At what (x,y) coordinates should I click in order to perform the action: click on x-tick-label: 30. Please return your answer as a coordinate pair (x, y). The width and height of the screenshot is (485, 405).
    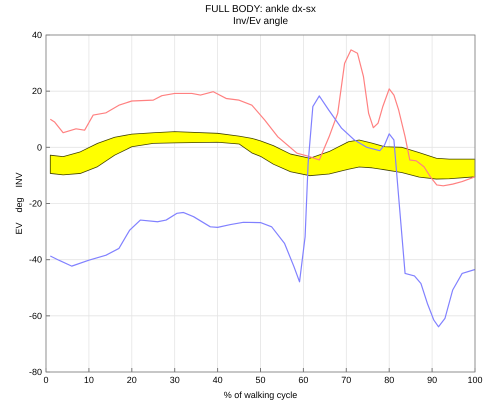
    Looking at the image, I should click on (175, 380).